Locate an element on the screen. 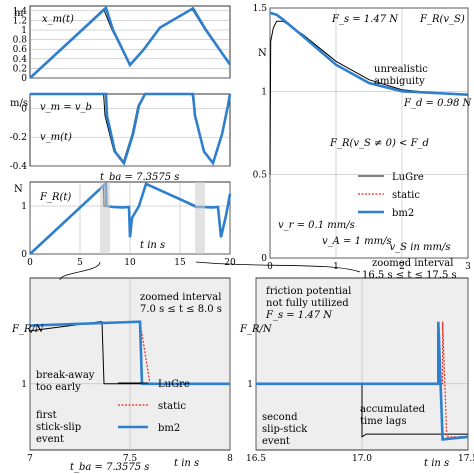  y-tick-label: -0.4 is located at coordinates (19, 167).